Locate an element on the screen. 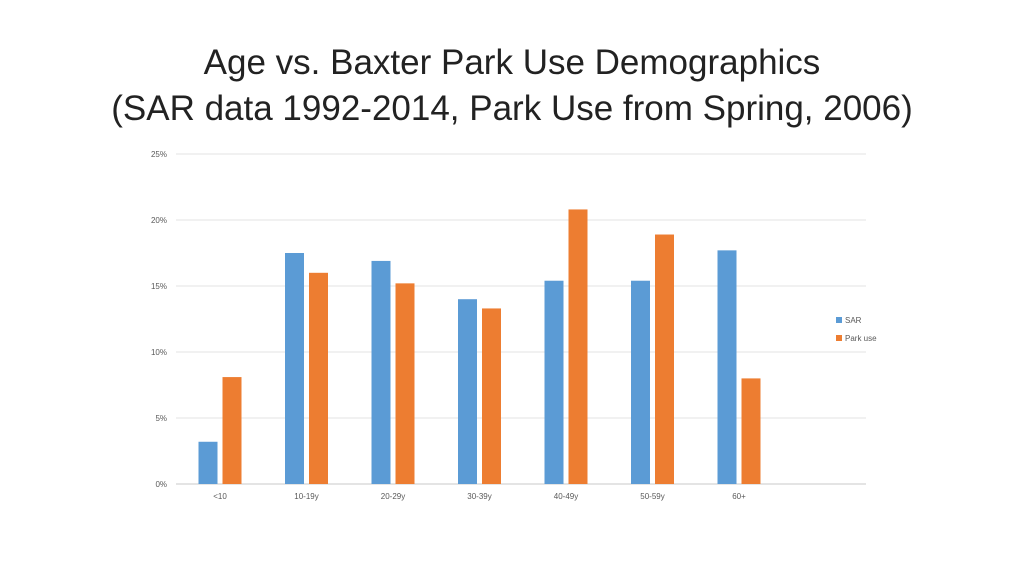  x-tick-label: 10-19y is located at coordinates (306, 496).